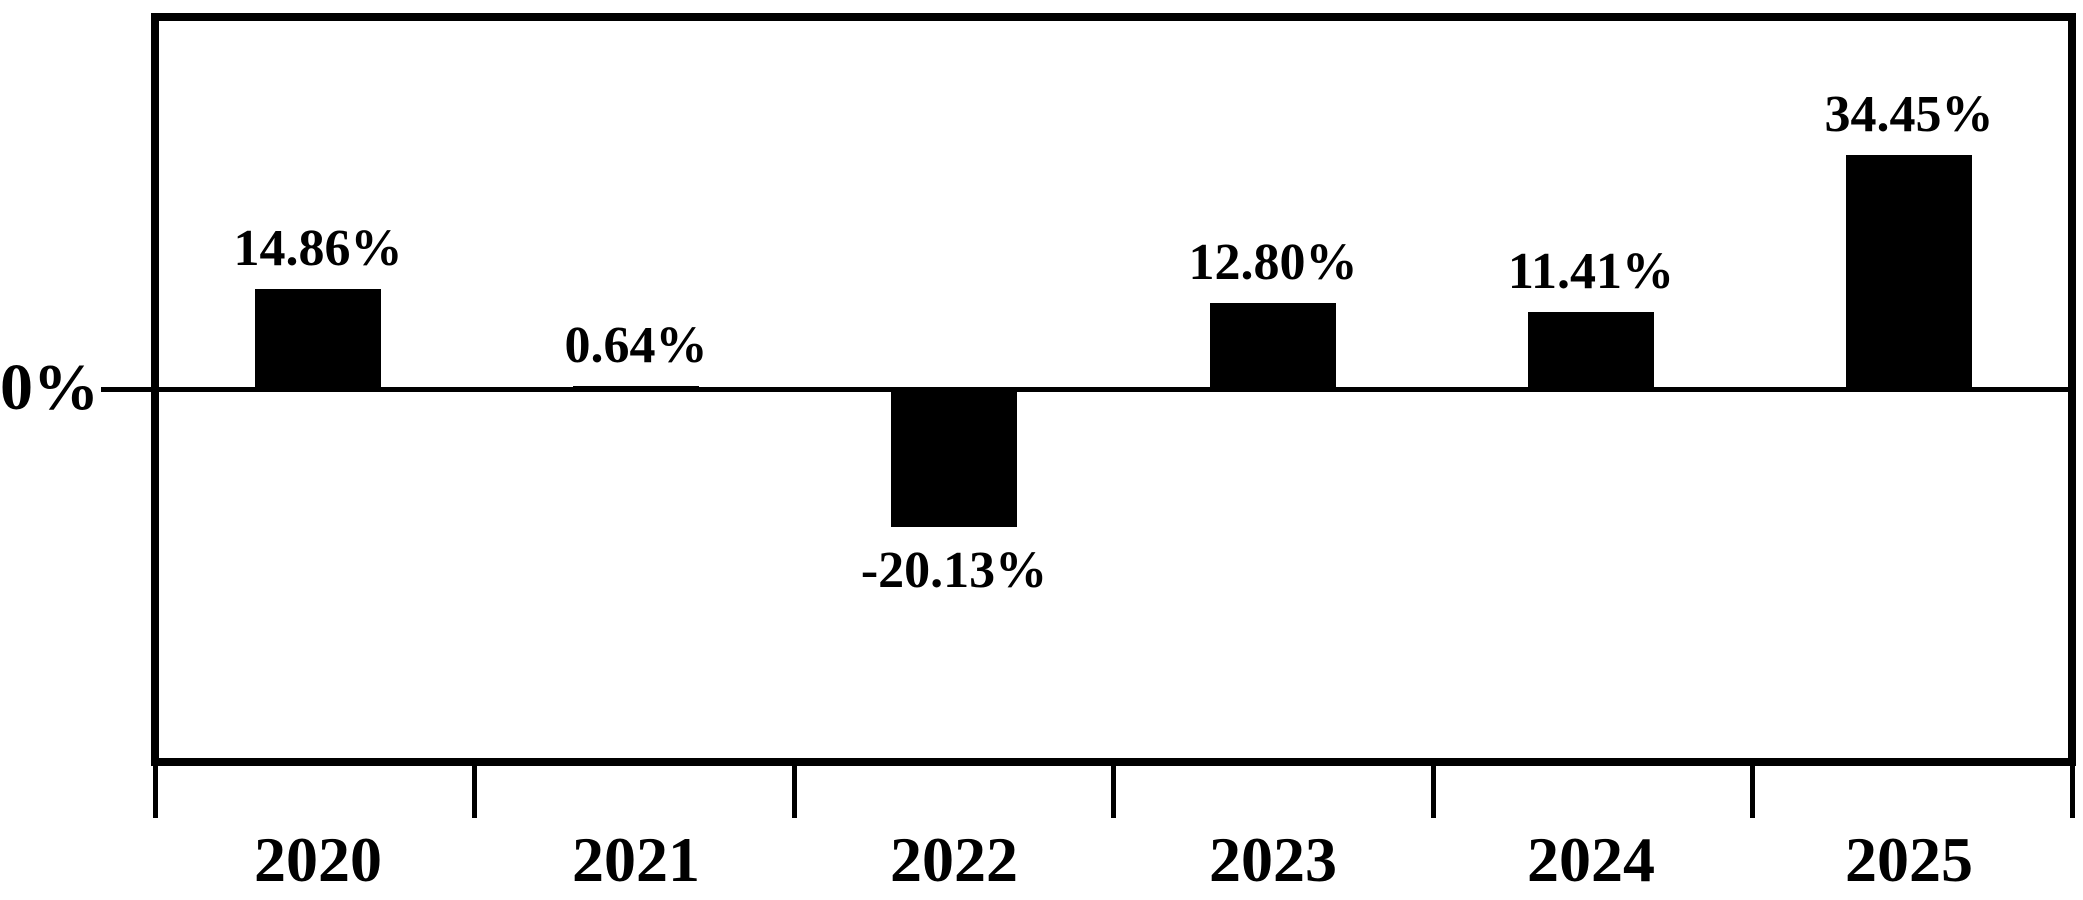 This screenshot has width=2083, height=900. What do you see at coordinates (636, 859) in the screenshot?
I see `x-axis-label-2021: 2021` at bounding box center [636, 859].